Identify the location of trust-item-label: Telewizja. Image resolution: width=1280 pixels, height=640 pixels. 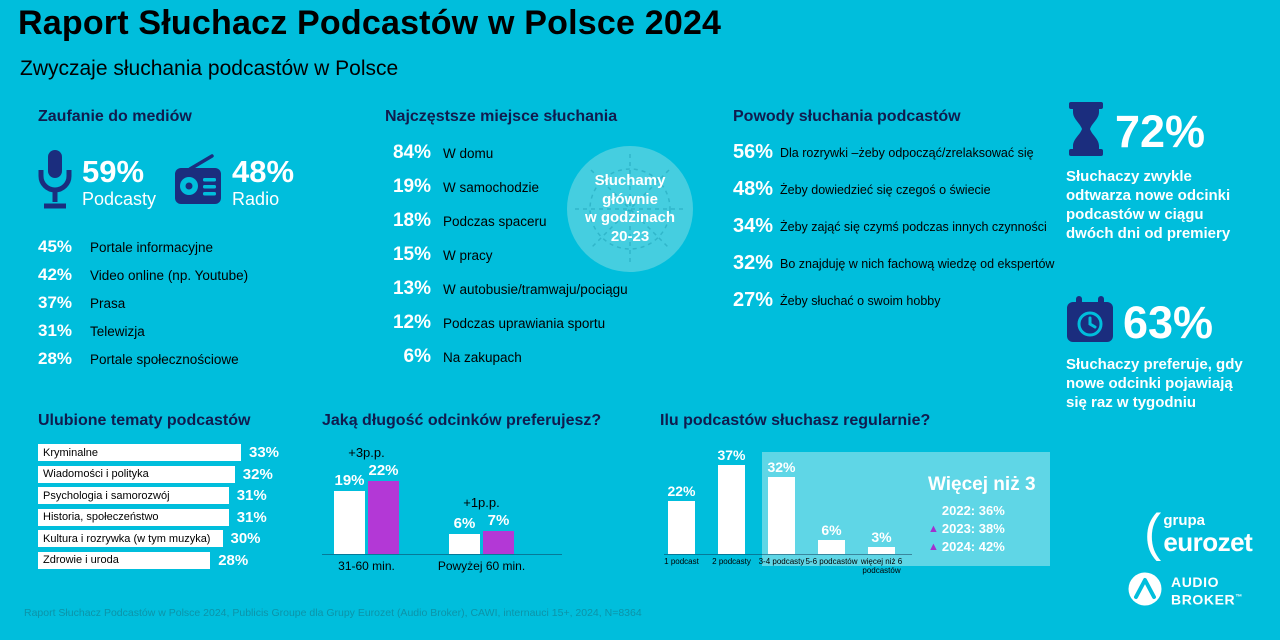
(117, 331).